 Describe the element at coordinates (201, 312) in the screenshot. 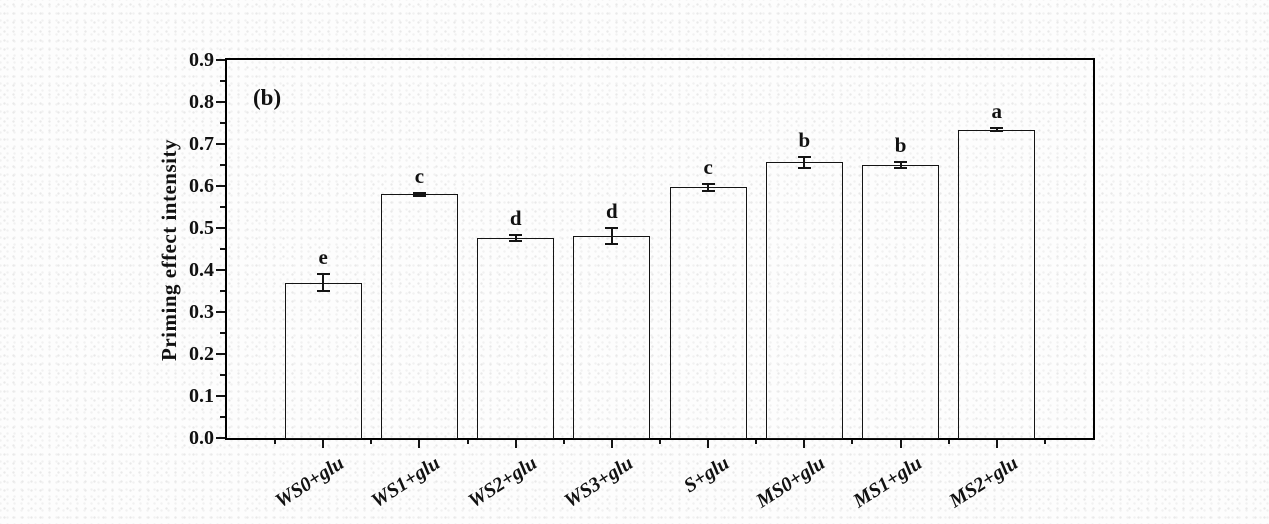

I see `y-axis-tick-label: 0.3` at that location.